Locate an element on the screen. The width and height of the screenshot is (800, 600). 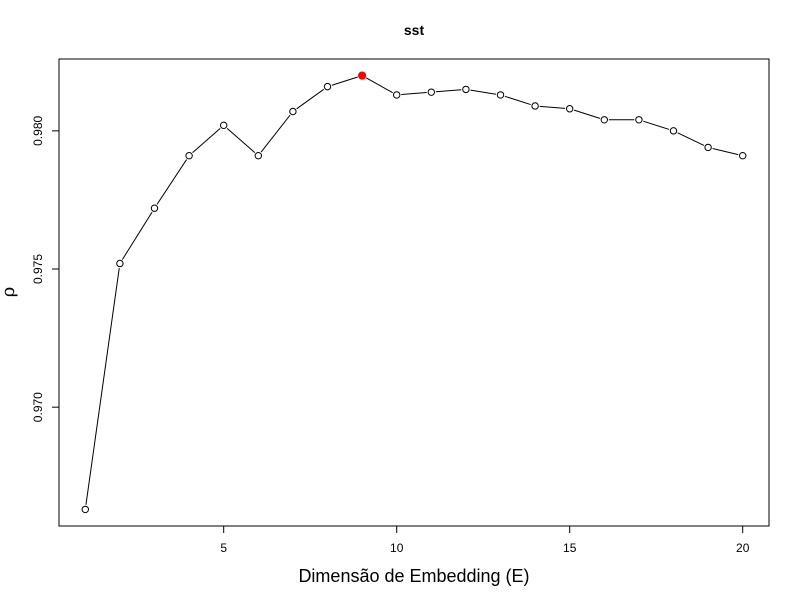
y-axis: 0.970 0.975 0.980 is located at coordinates (45, 269).